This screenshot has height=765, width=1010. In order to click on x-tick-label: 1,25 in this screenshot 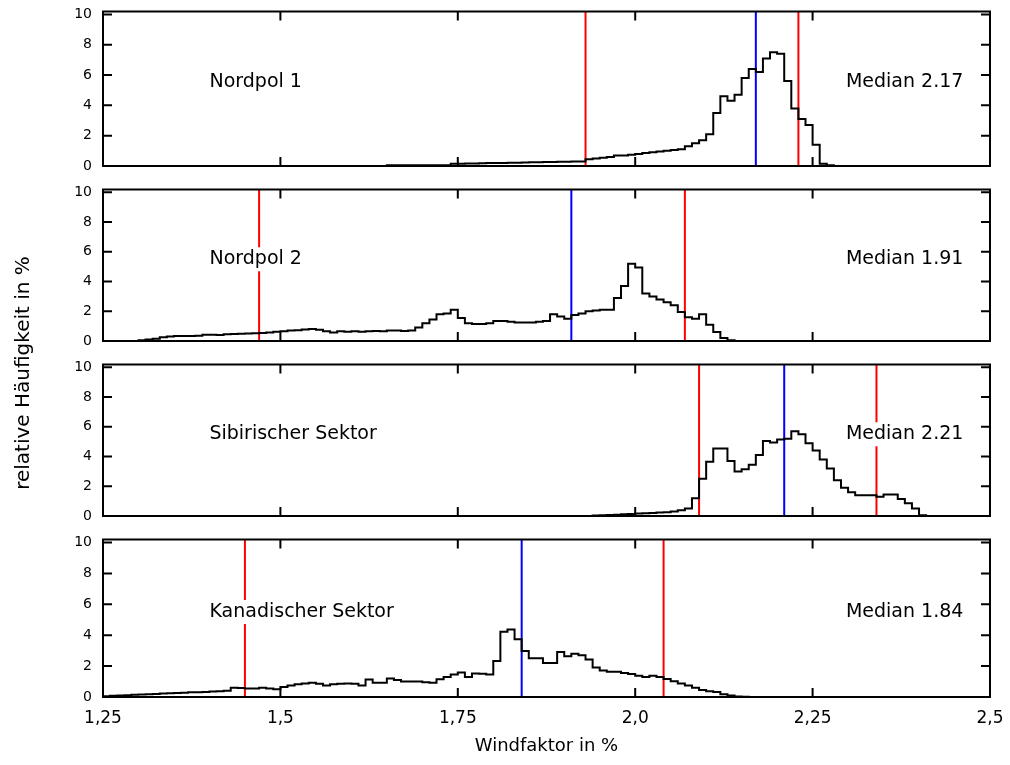, I will do `click(103, 716)`.